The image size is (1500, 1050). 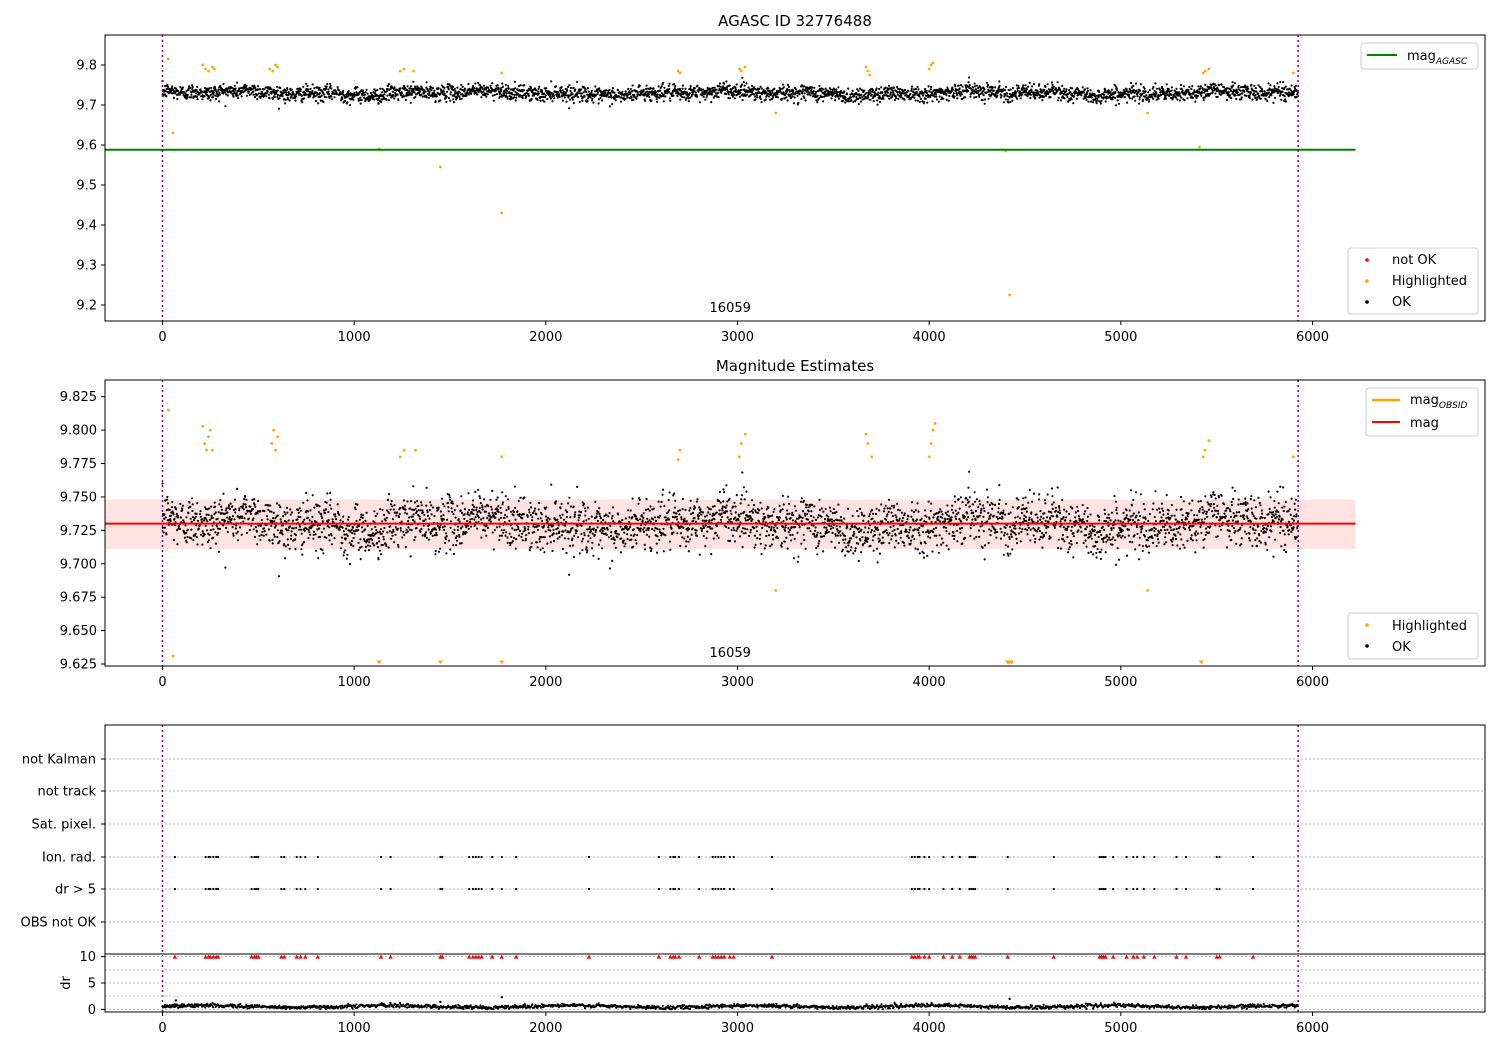 What do you see at coordinates (730, 1006) in the screenshot?
I see `dr-points` at bounding box center [730, 1006].